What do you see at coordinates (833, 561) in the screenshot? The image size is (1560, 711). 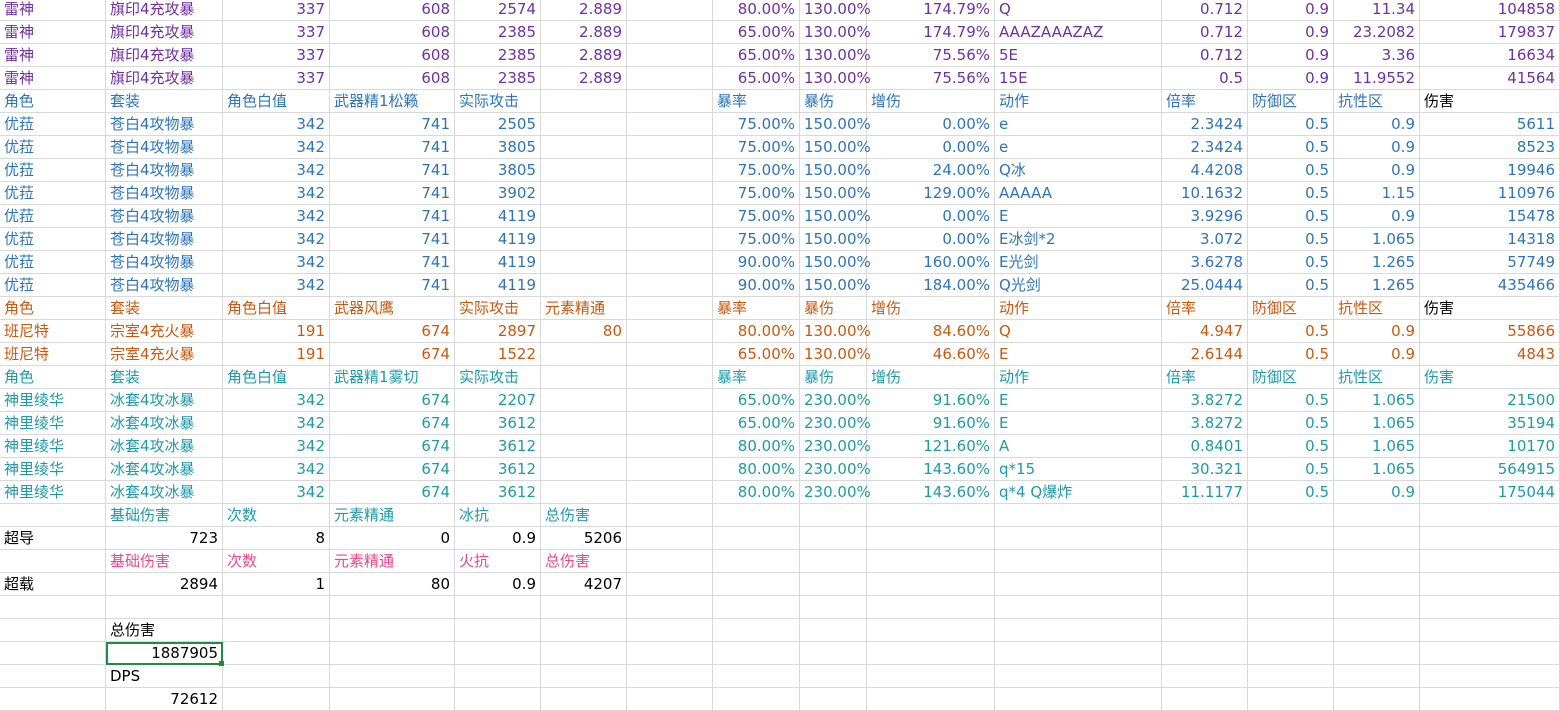 I see `cell-r25-c9` at bounding box center [833, 561].